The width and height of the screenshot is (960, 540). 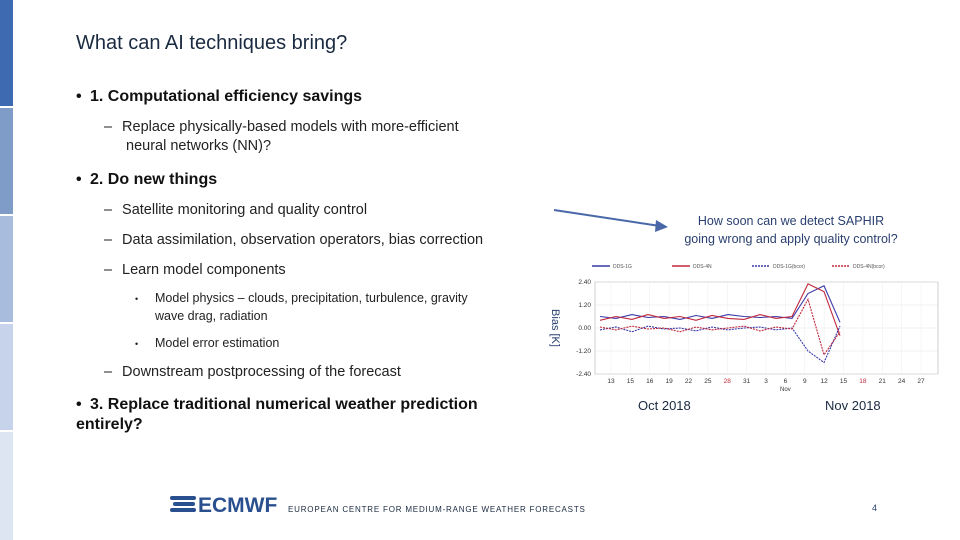 I want to click on month-label-oct: Oct 2018, so click(x=664, y=405).